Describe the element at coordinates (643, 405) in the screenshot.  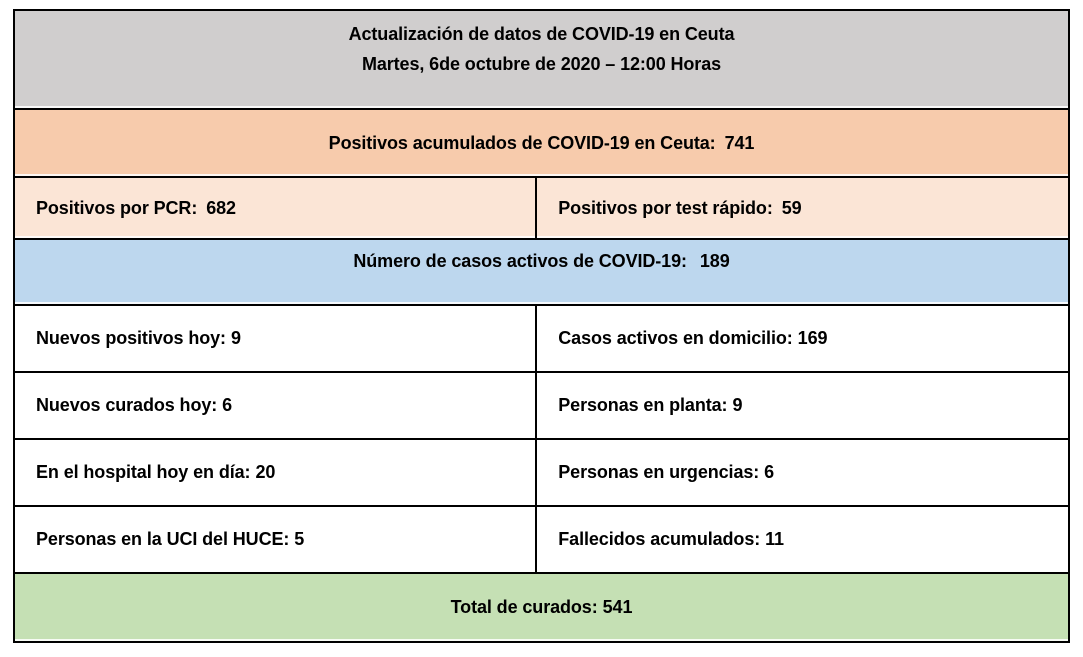
I see `ward-patients-label: Personas en planta:` at that location.